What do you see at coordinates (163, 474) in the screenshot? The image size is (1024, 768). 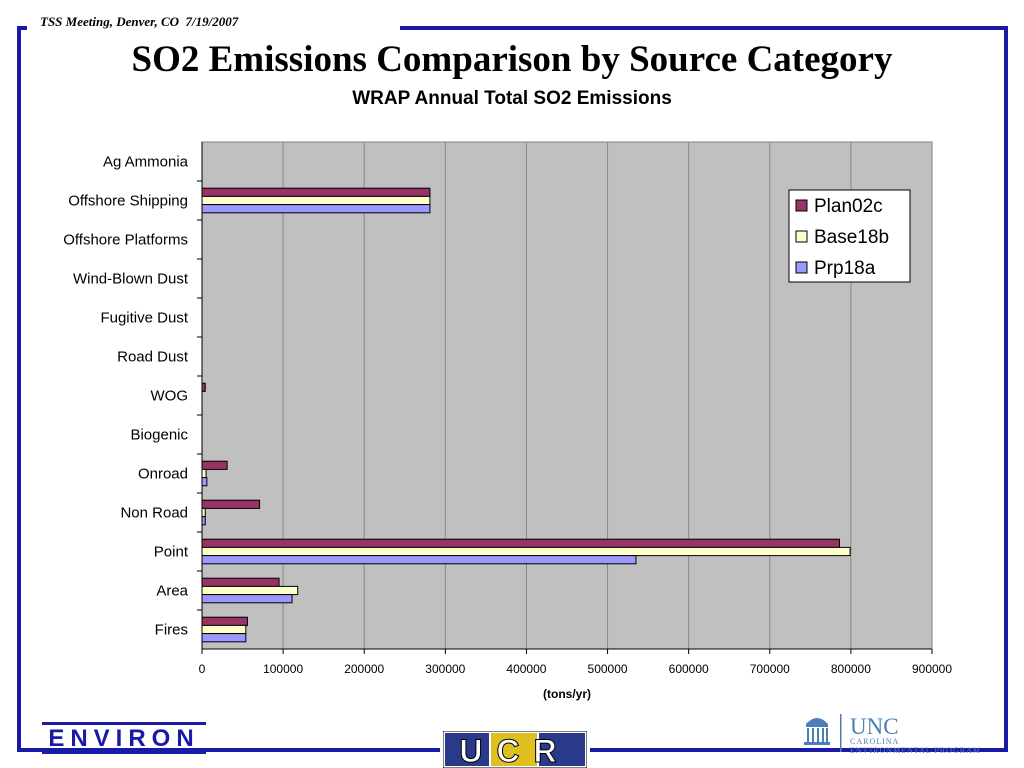 I see `category-label: Onroad` at bounding box center [163, 474].